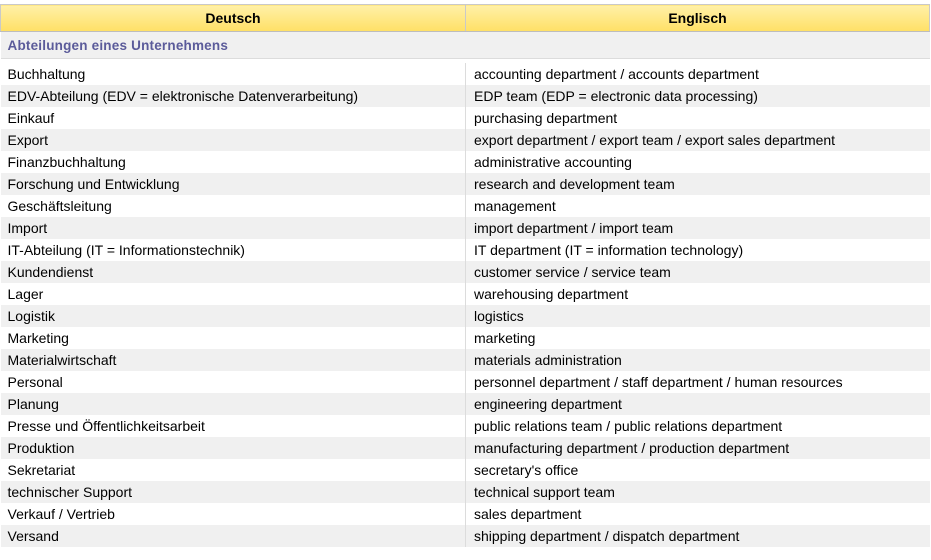  Describe the element at coordinates (35, 382) in the screenshot. I see `cell-deutsch: Personal` at that location.